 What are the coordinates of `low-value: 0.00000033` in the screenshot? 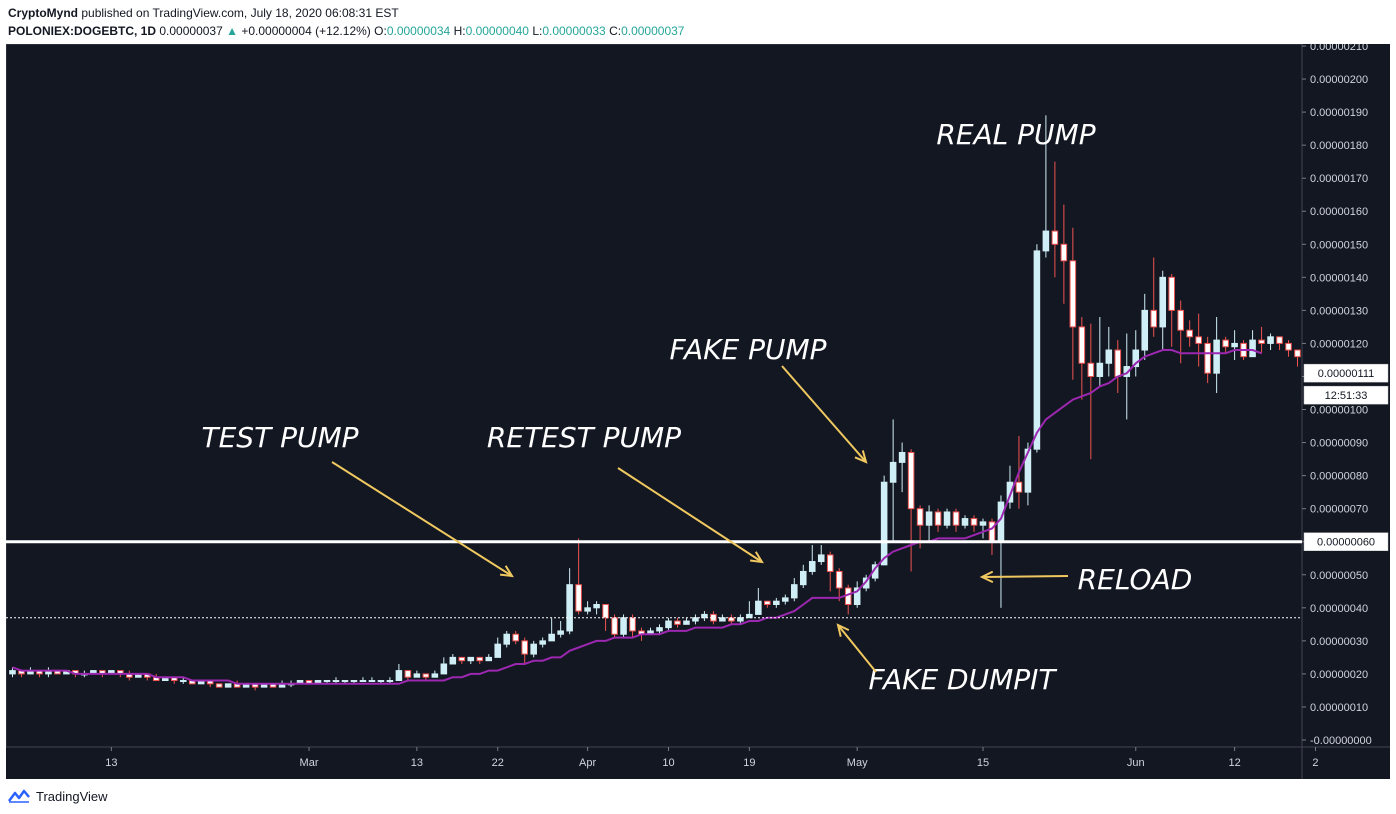 It's located at (574, 31).